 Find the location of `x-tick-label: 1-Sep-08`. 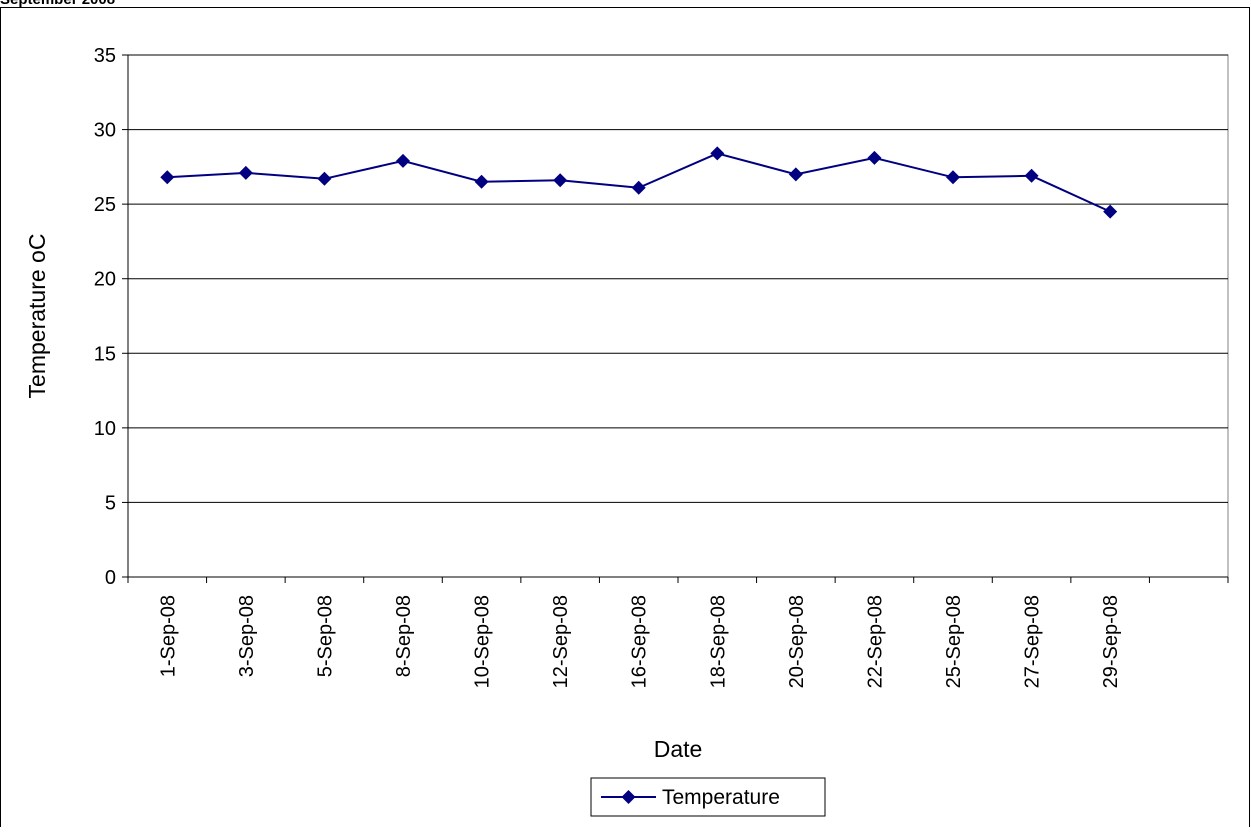

x-tick-label: 1-Sep-08 is located at coordinates (168, 636).